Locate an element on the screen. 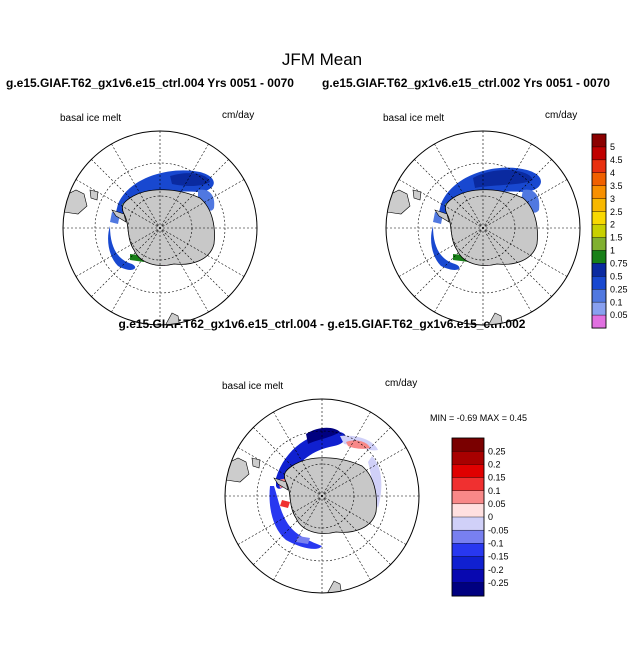  panel-1-variable-label: basal ice melt is located at coordinates (91, 118).